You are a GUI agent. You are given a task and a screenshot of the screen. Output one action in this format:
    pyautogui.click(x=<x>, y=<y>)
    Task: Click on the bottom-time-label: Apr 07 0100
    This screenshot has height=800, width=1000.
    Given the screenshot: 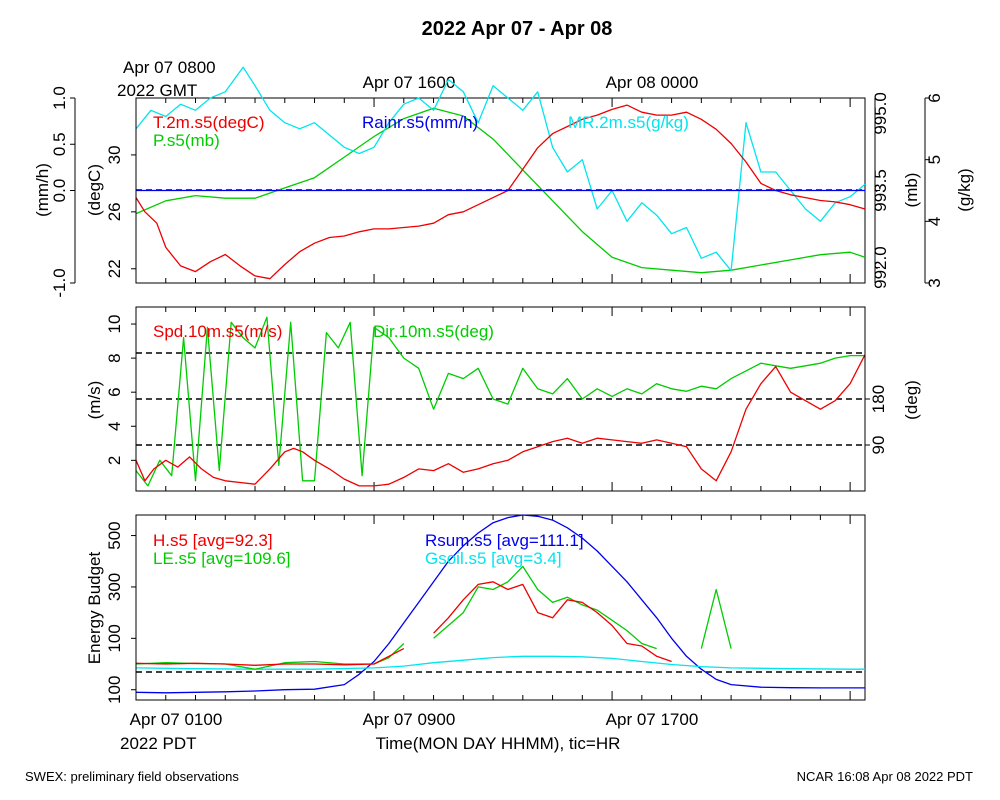 What is the action you would take?
    pyautogui.click(x=176, y=719)
    